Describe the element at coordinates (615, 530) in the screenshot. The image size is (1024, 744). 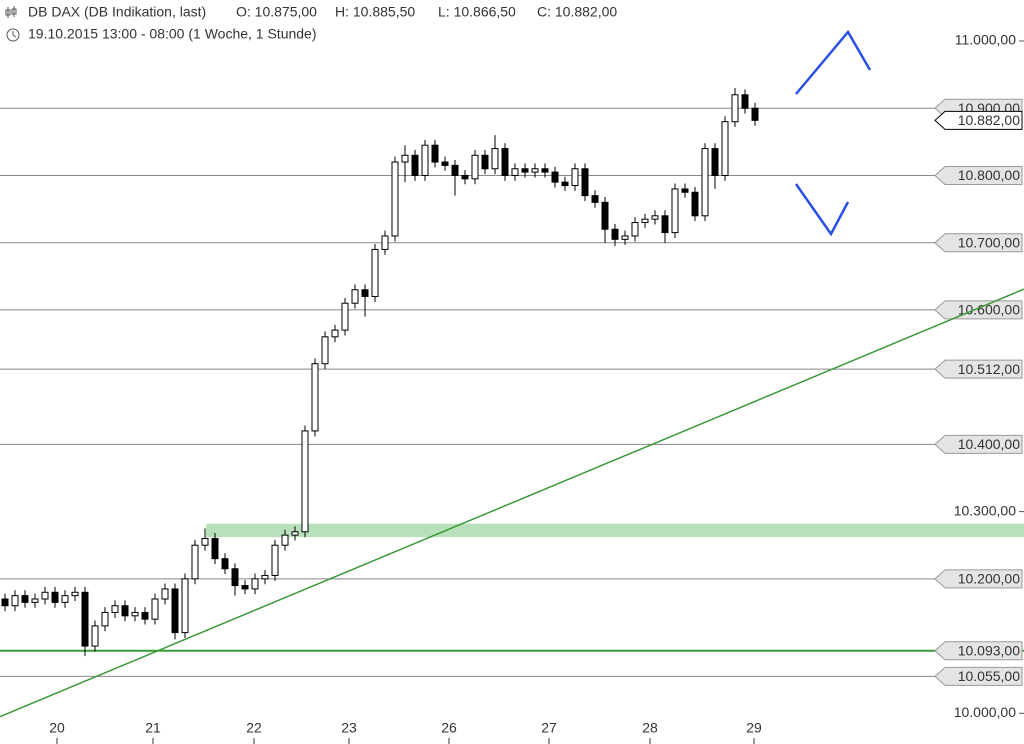
I see `support-band` at that location.